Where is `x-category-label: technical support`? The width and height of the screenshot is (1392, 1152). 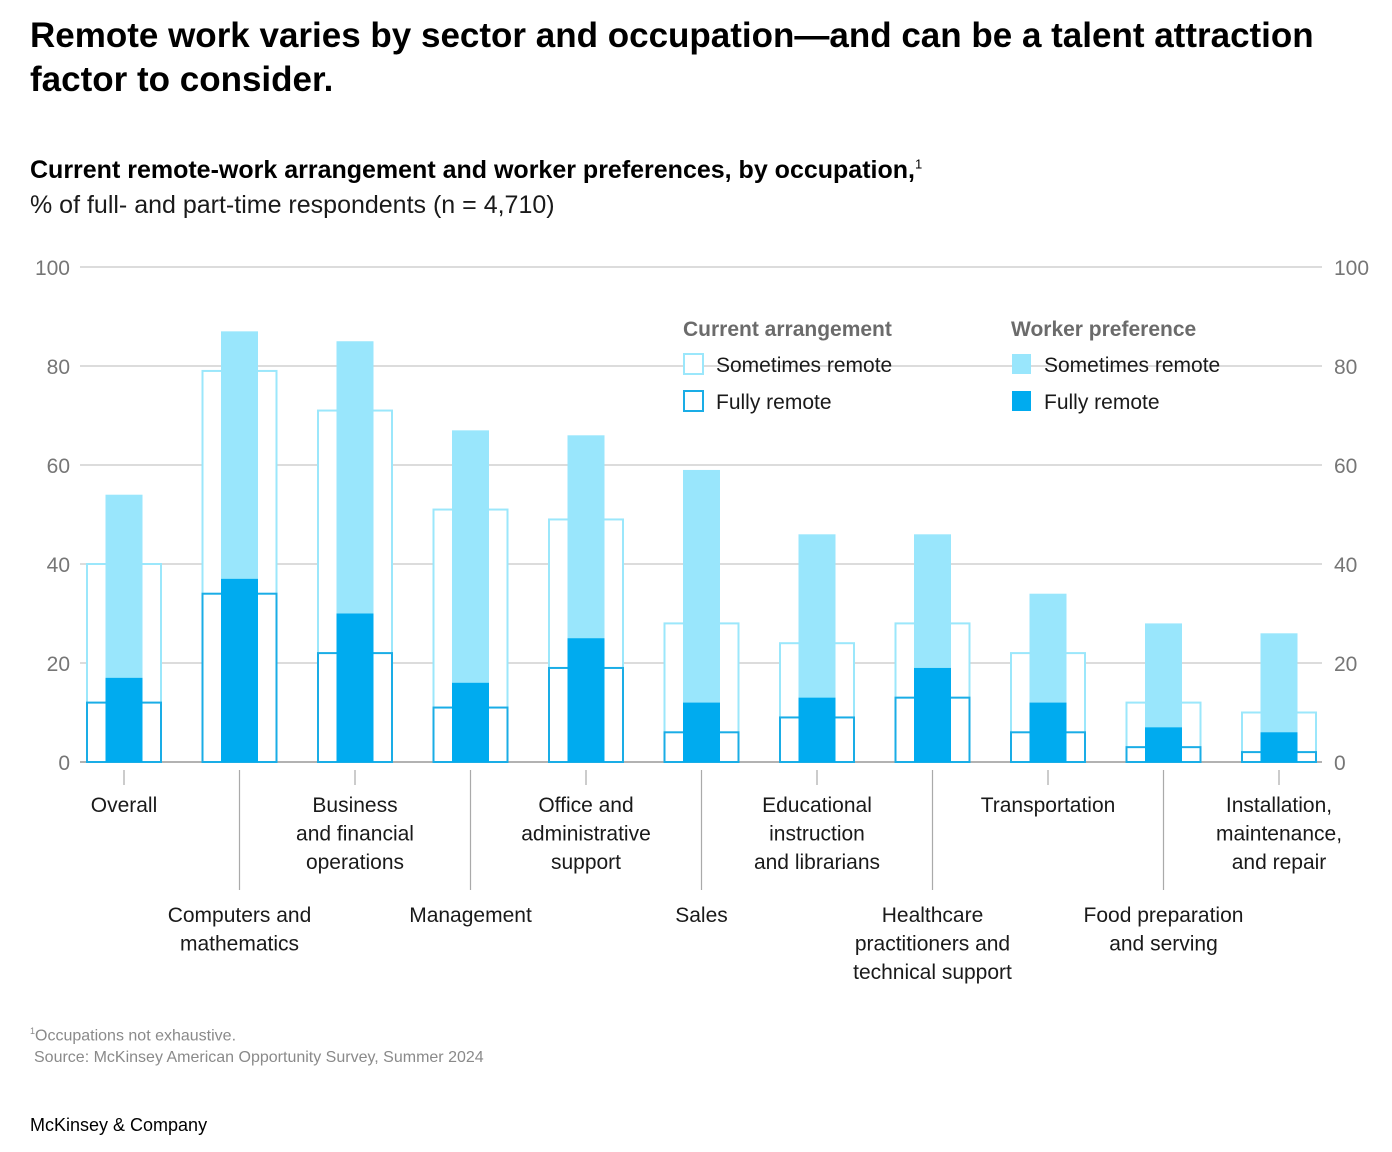 x-category-label: technical support is located at coordinates (932, 972).